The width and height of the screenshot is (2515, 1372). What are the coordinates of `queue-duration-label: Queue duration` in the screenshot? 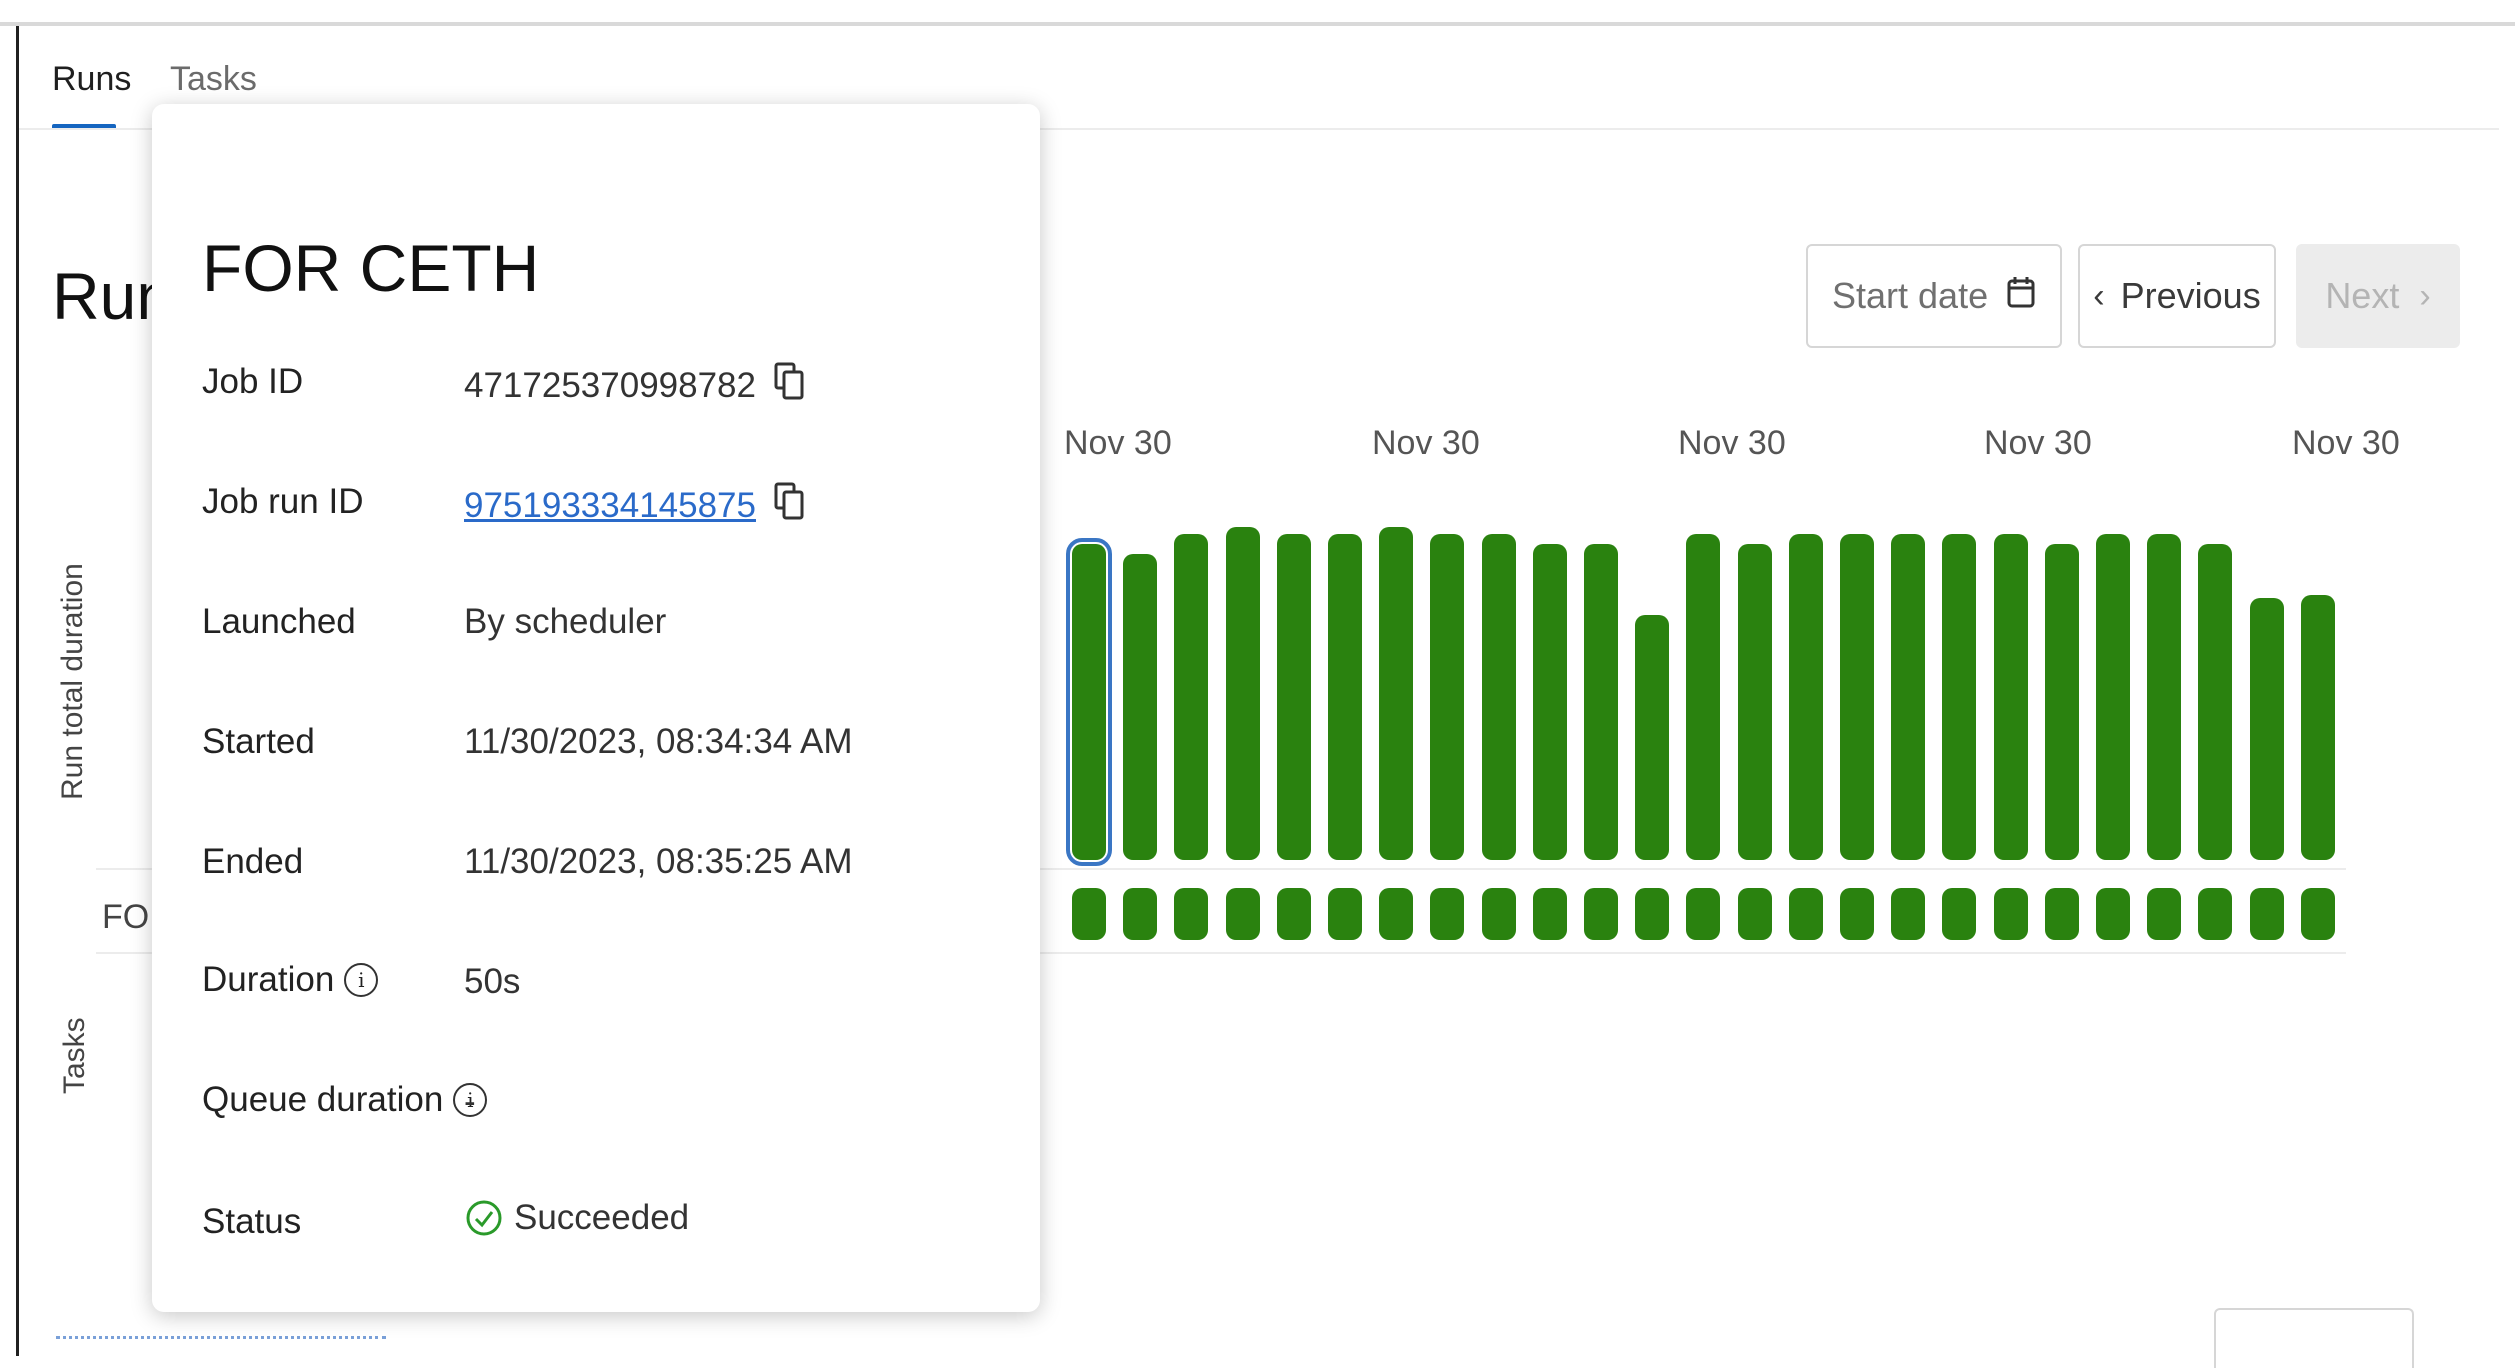 It's located at (323, 1099).